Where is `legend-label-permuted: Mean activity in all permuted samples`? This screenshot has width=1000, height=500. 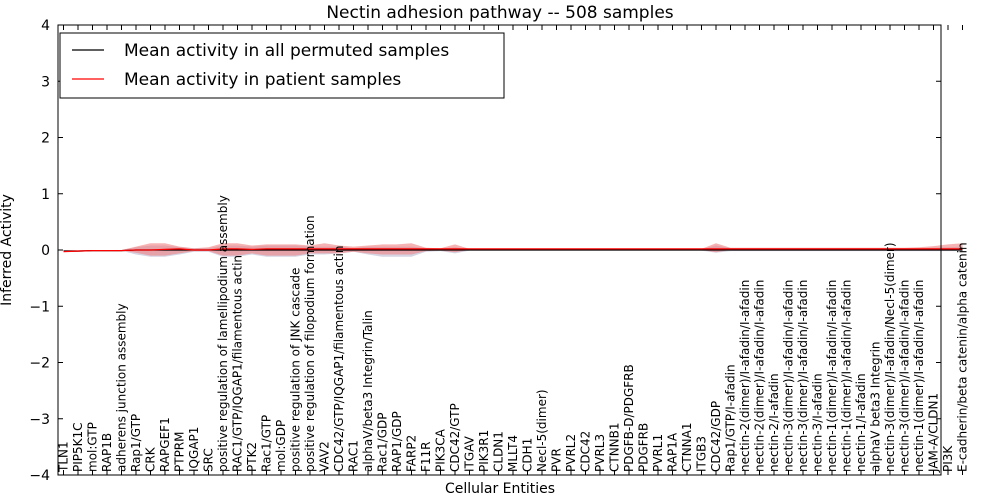 legend-label-permuted: Mean activity in all permuted samples is located at coordinates (286, 51).